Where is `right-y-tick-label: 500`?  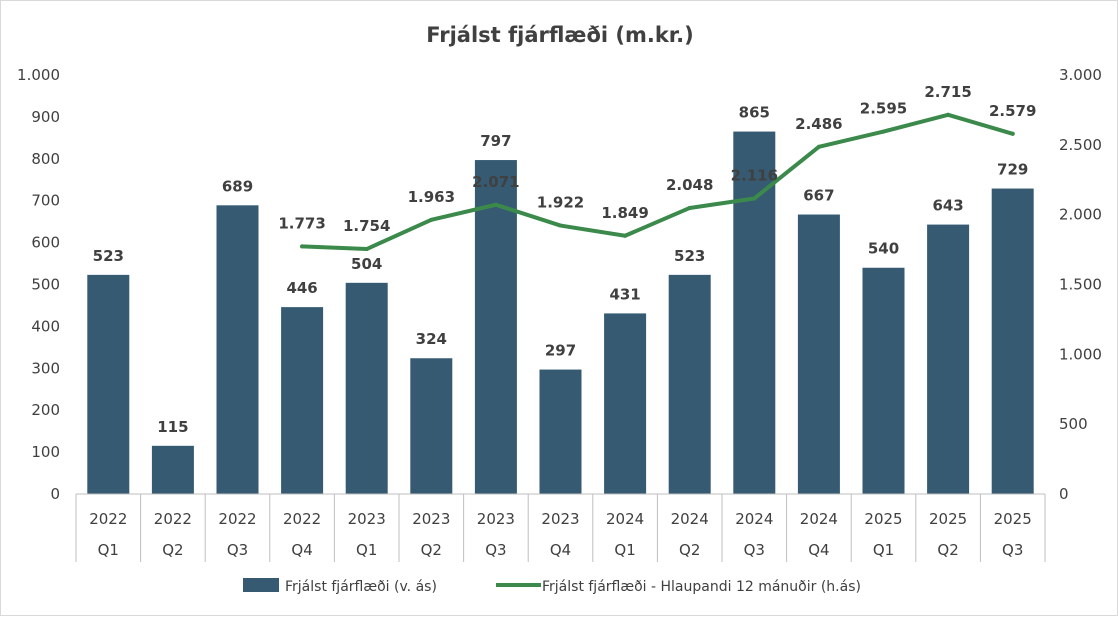
right-y-tick-label: 500 is located at coordinates (1073, 424).